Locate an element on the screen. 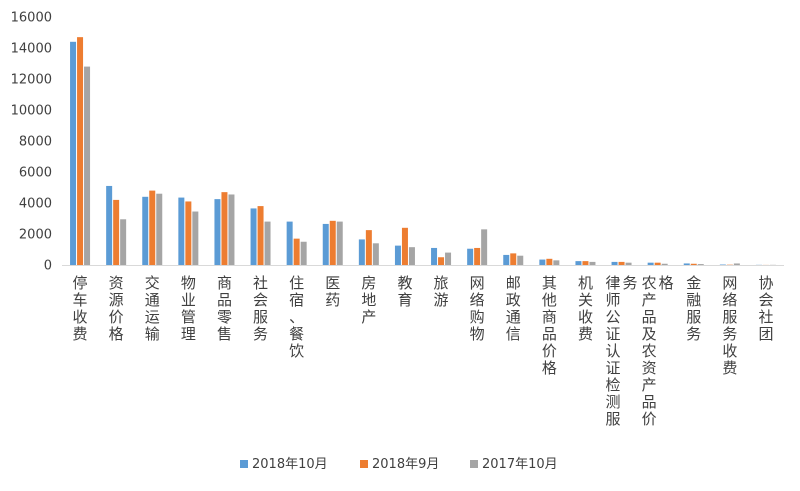 This screenshot has height=491, width=800. legend-label: 2018年10月 is located at coordinates (290, 464).